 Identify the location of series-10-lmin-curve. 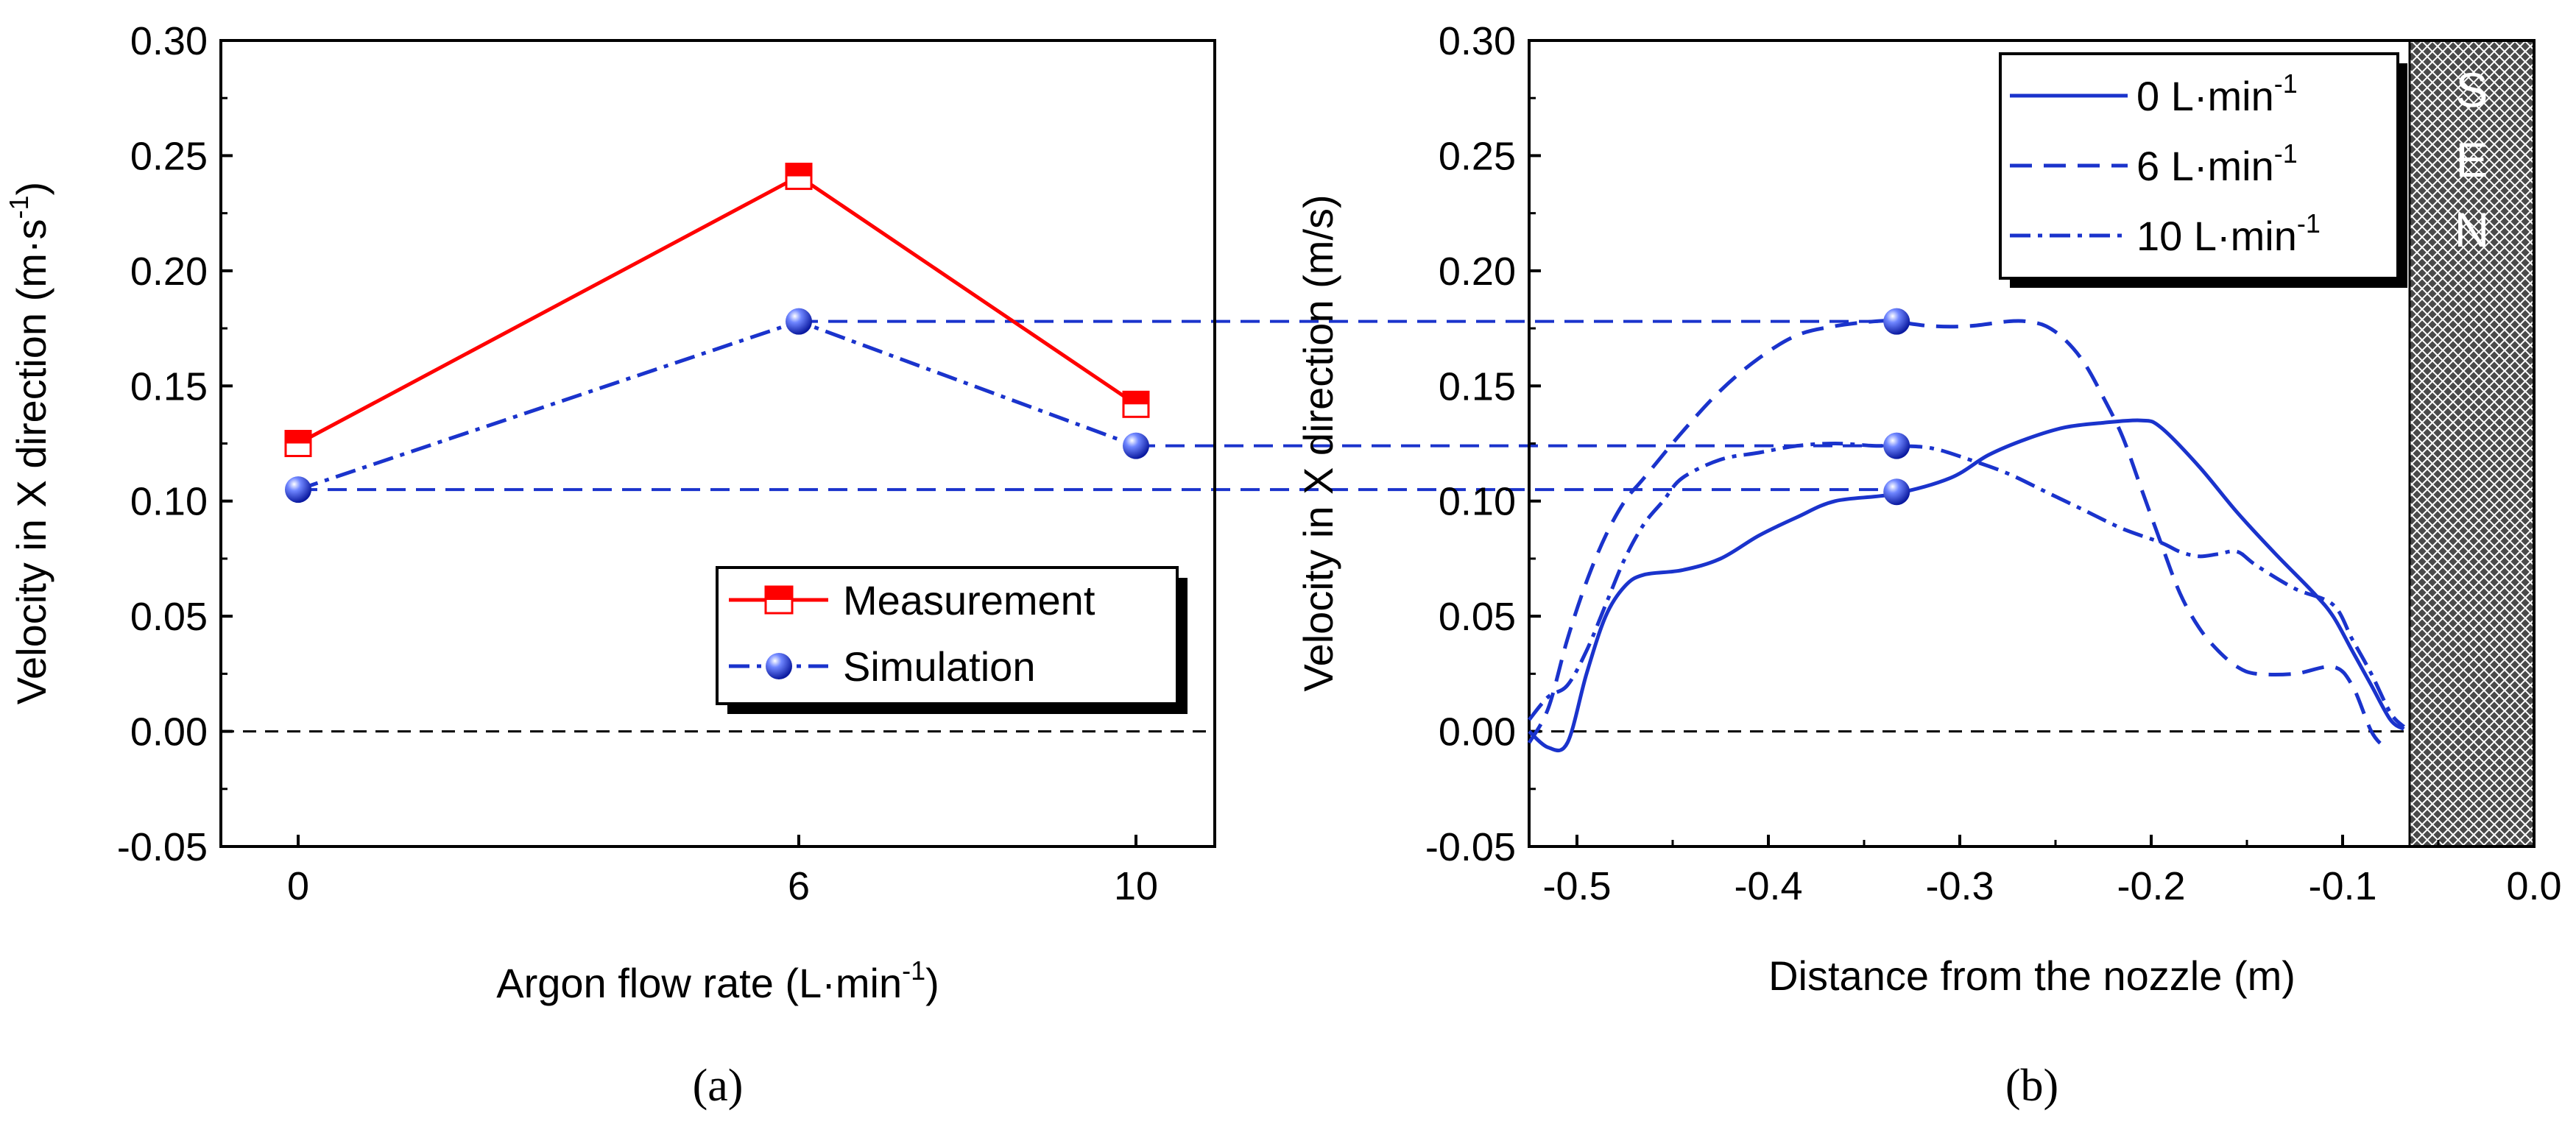
(1966, 585).